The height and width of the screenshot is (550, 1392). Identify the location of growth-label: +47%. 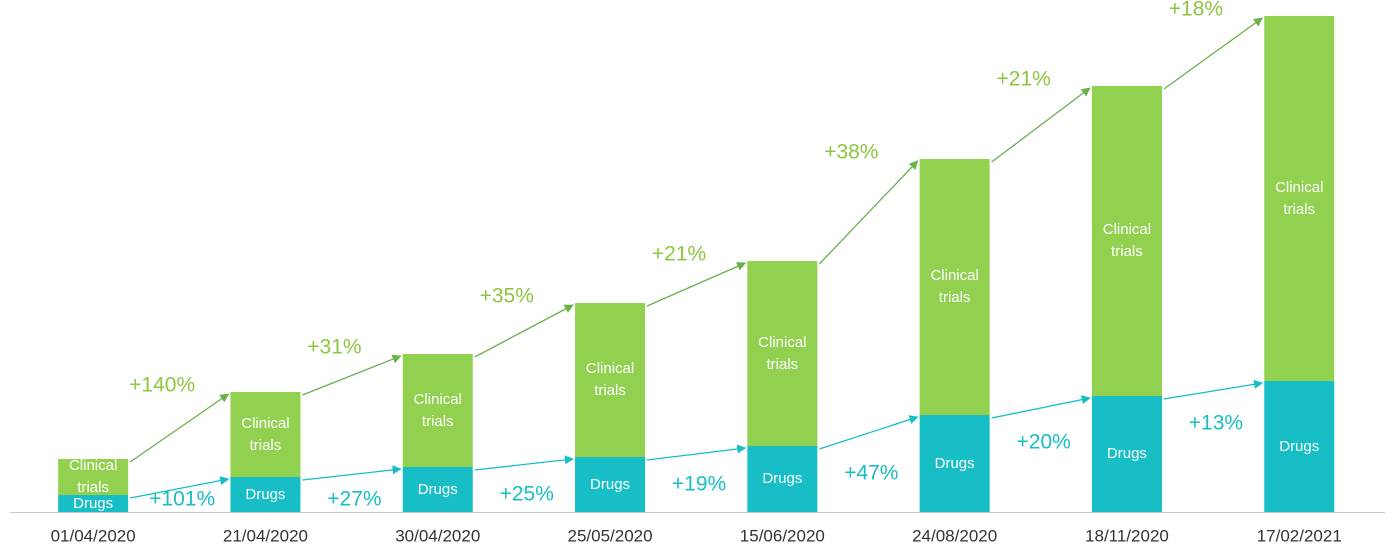
(871, 473).